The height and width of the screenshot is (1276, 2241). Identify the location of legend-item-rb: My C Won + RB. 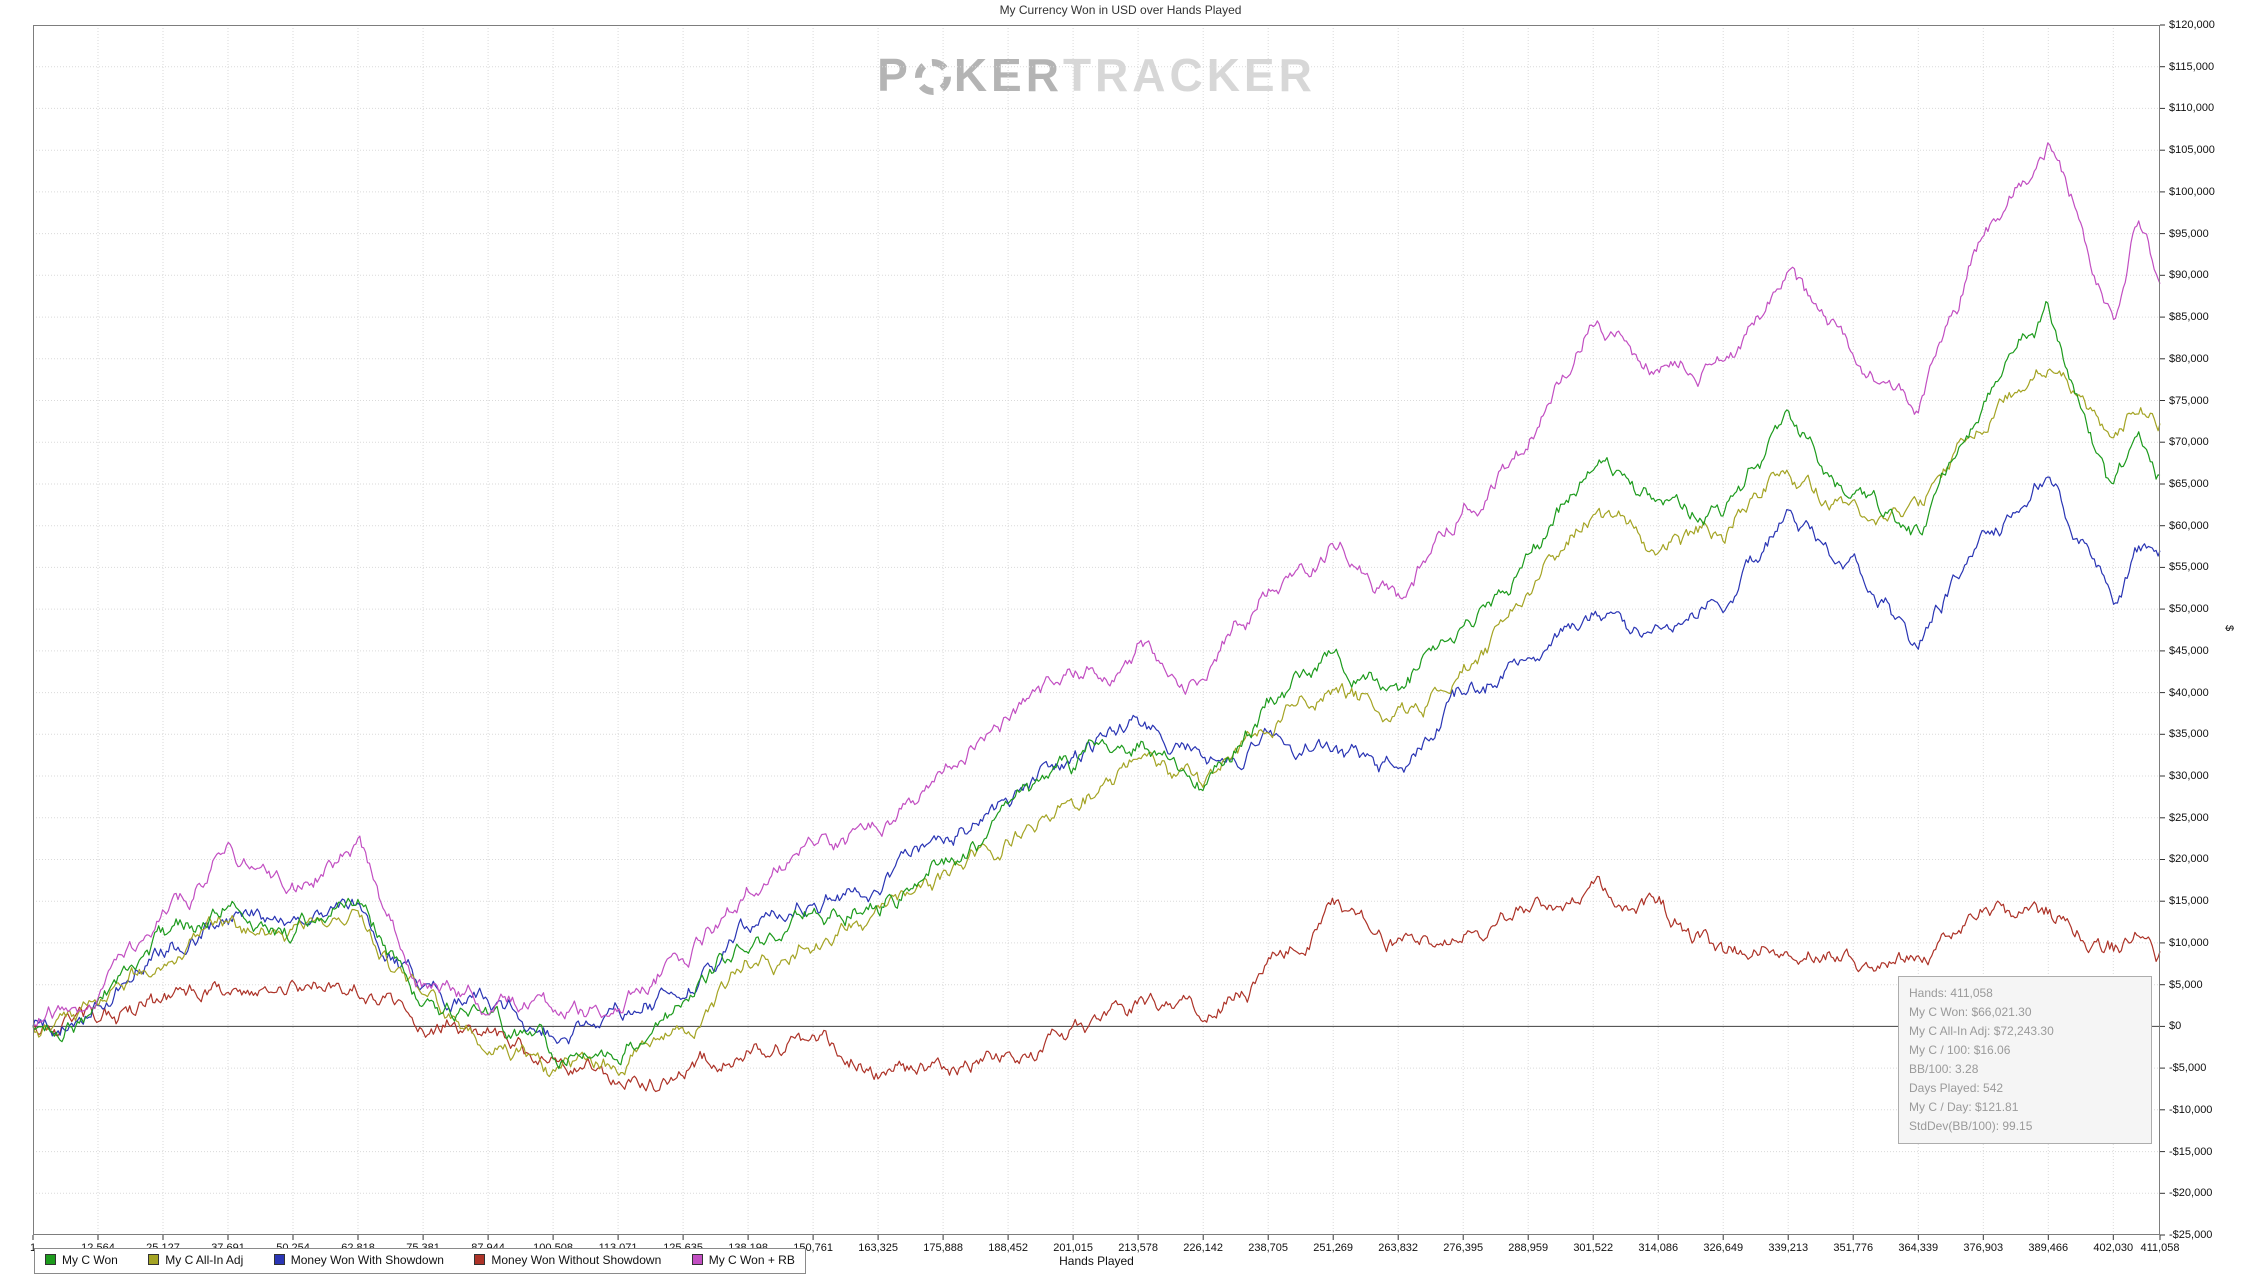
(743, 1259).